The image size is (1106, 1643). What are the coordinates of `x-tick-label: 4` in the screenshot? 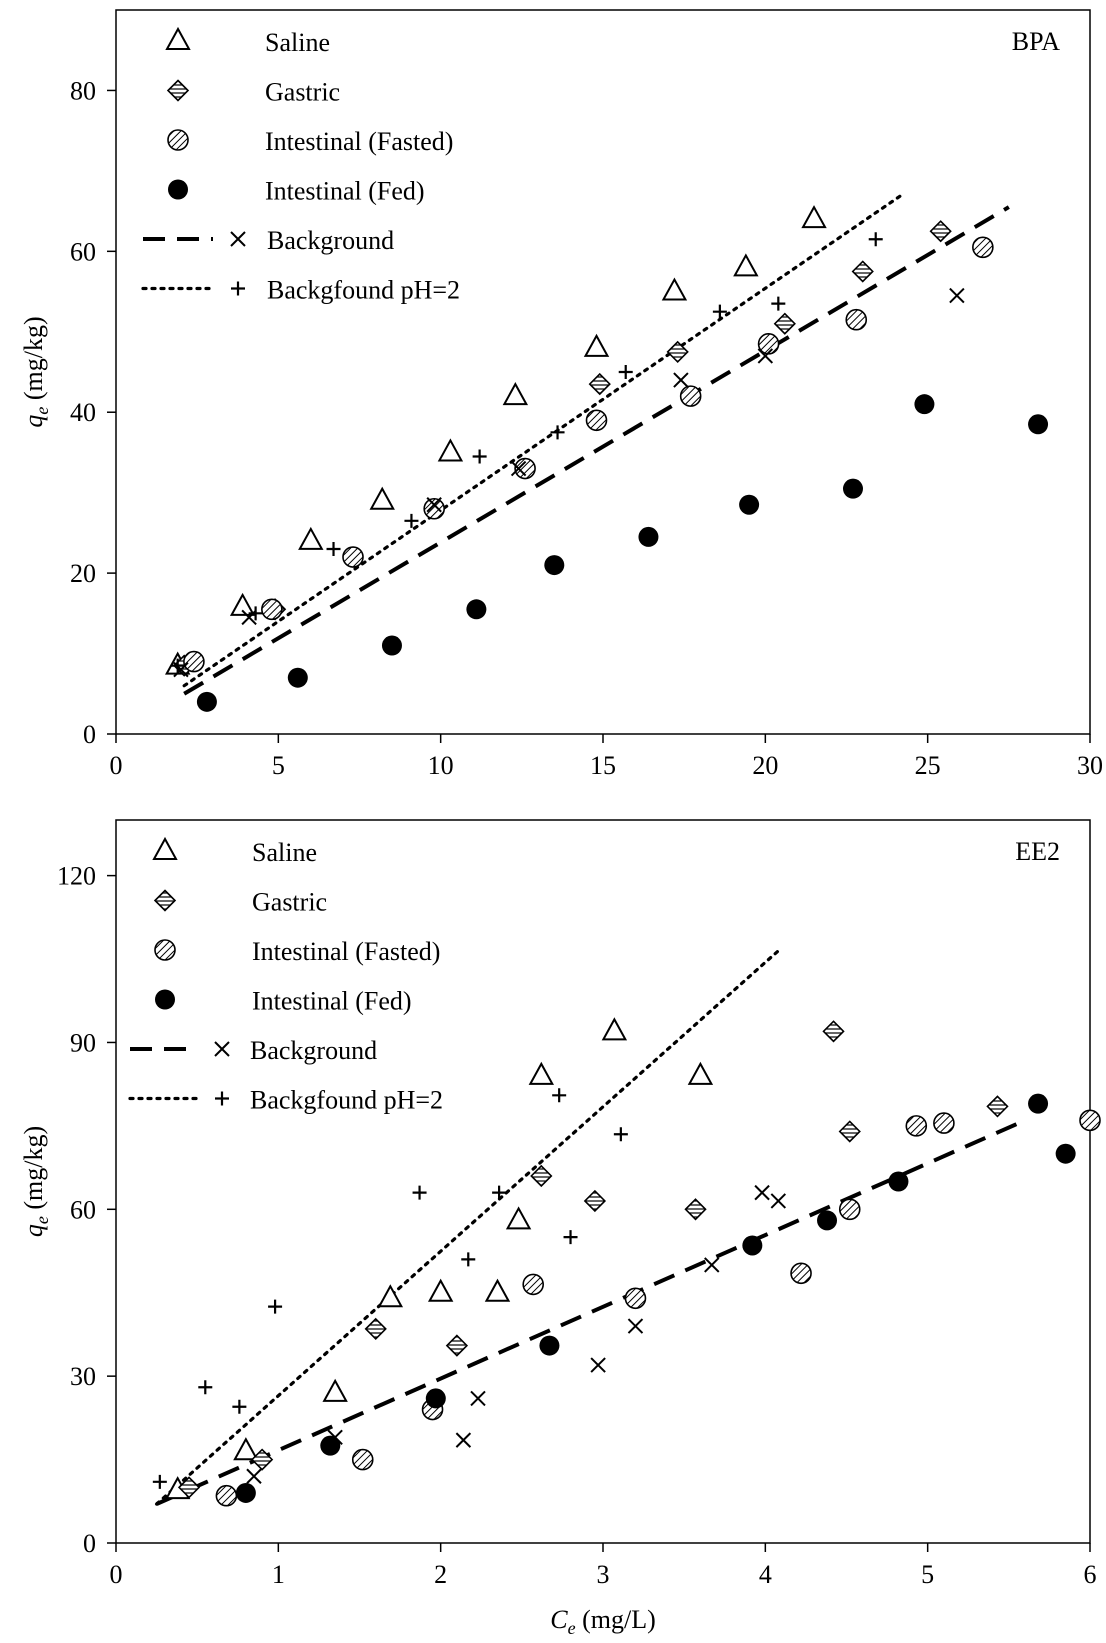 It's located at (765, 1574).